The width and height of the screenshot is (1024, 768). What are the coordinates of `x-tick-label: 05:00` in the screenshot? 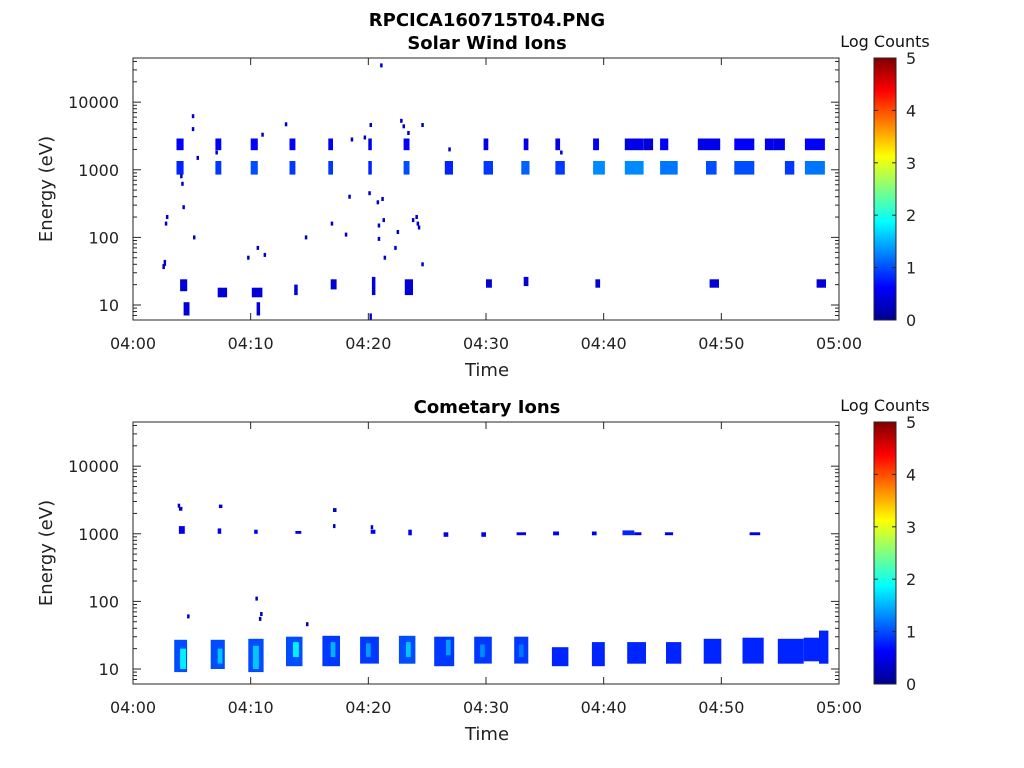 It's located at (839, 343).